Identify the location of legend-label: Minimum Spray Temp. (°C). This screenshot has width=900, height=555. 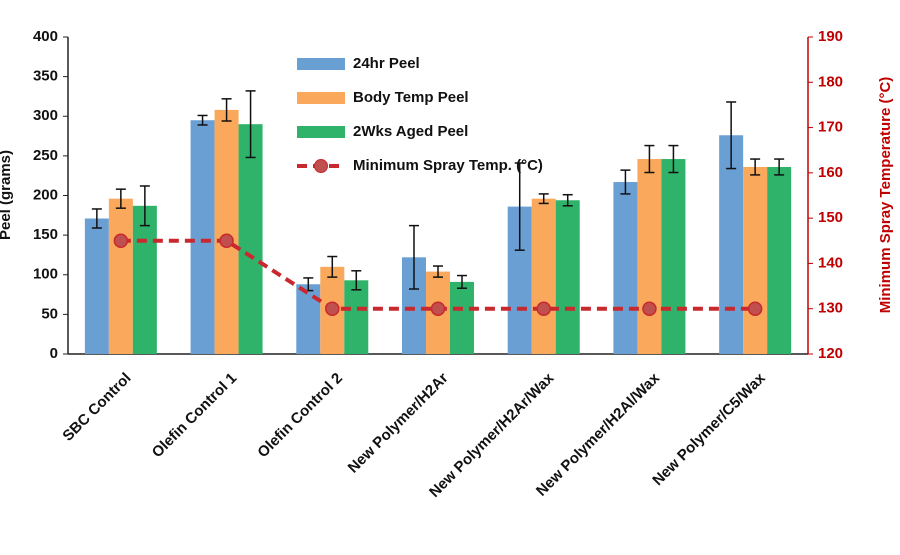
(448, 165).